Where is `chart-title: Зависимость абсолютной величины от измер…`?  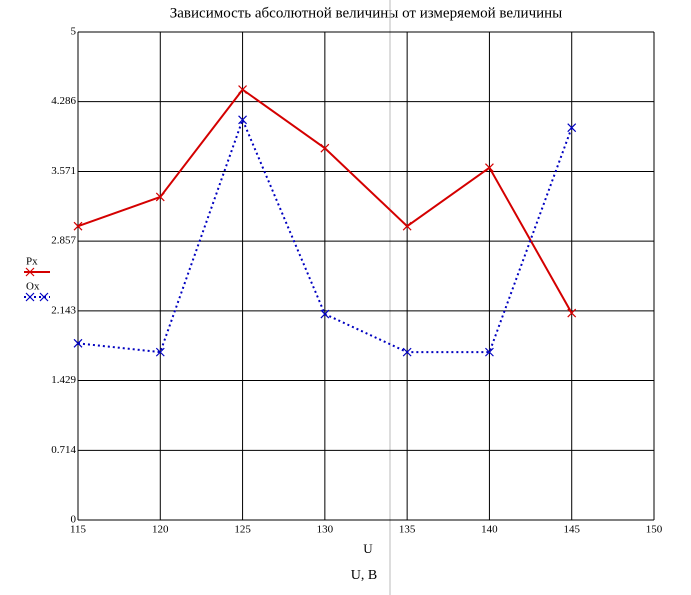 chart-title: Зависимость абсолютной величины от измер… is located at coordinates (366, 13).